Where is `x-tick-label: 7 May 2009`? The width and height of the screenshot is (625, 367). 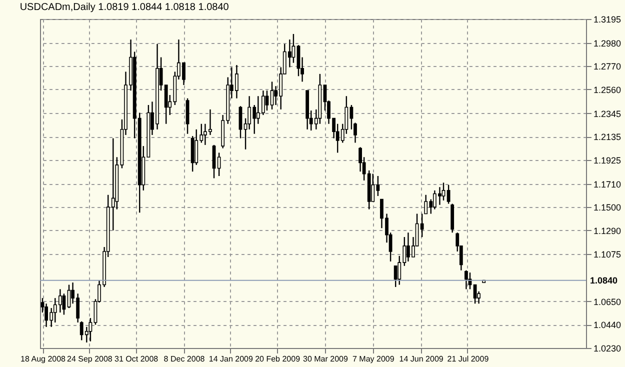 x-tick-label: 7 May 2009 is located at coordinates (373, 359).